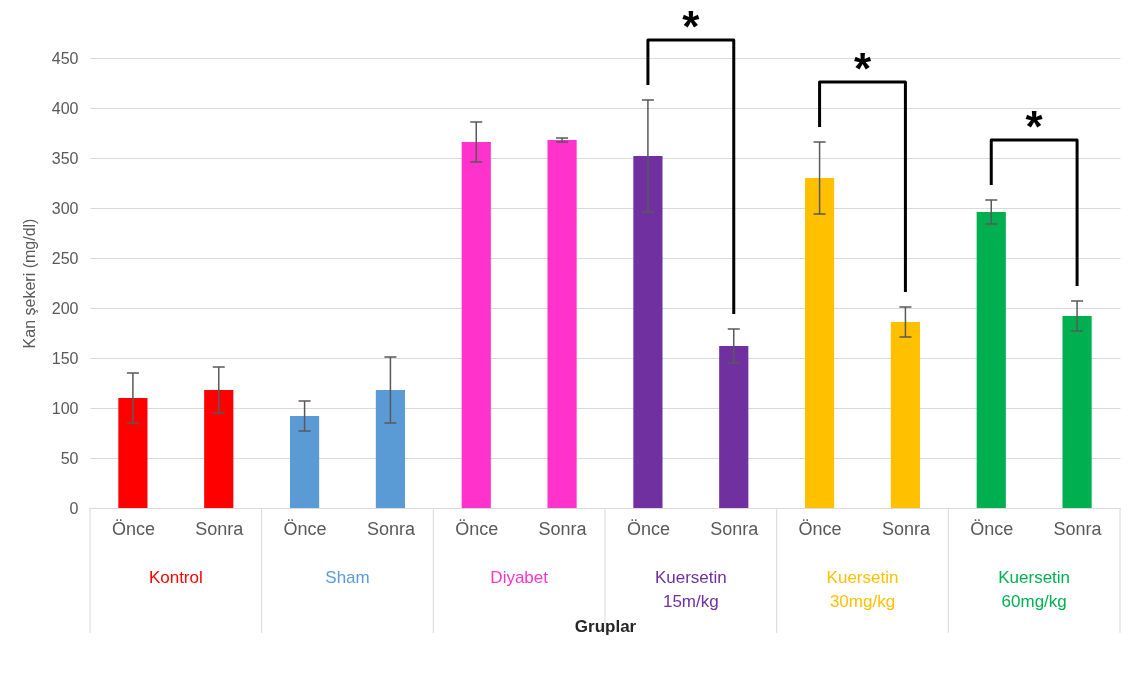 This screenshot has width=1131, height=674. What do you see at coordinates (1034, 589) in the screenshot?
I see `text: Kuersetin 60mg/kg` at bounding box center [1034, 589].